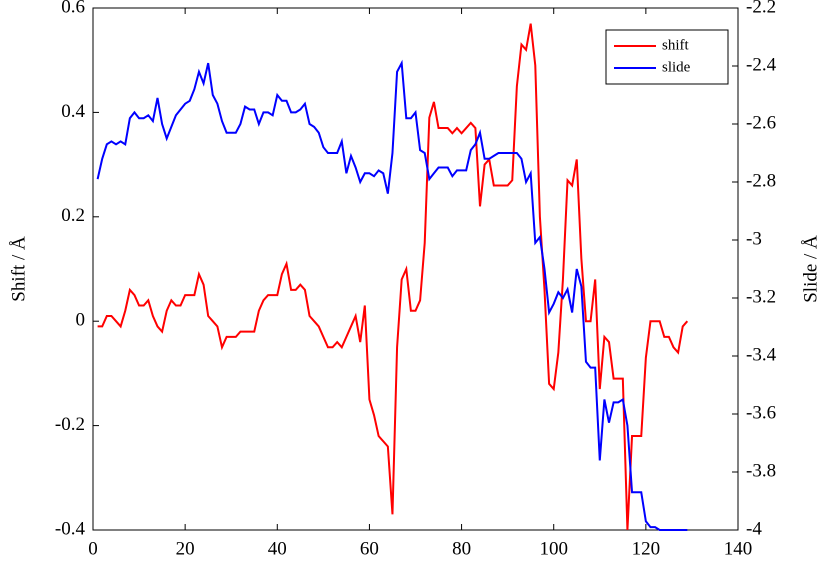  Describe the element at coordinates (761, 64) in the screenshot. I see `y2-tick-label: -2.4` at that location.